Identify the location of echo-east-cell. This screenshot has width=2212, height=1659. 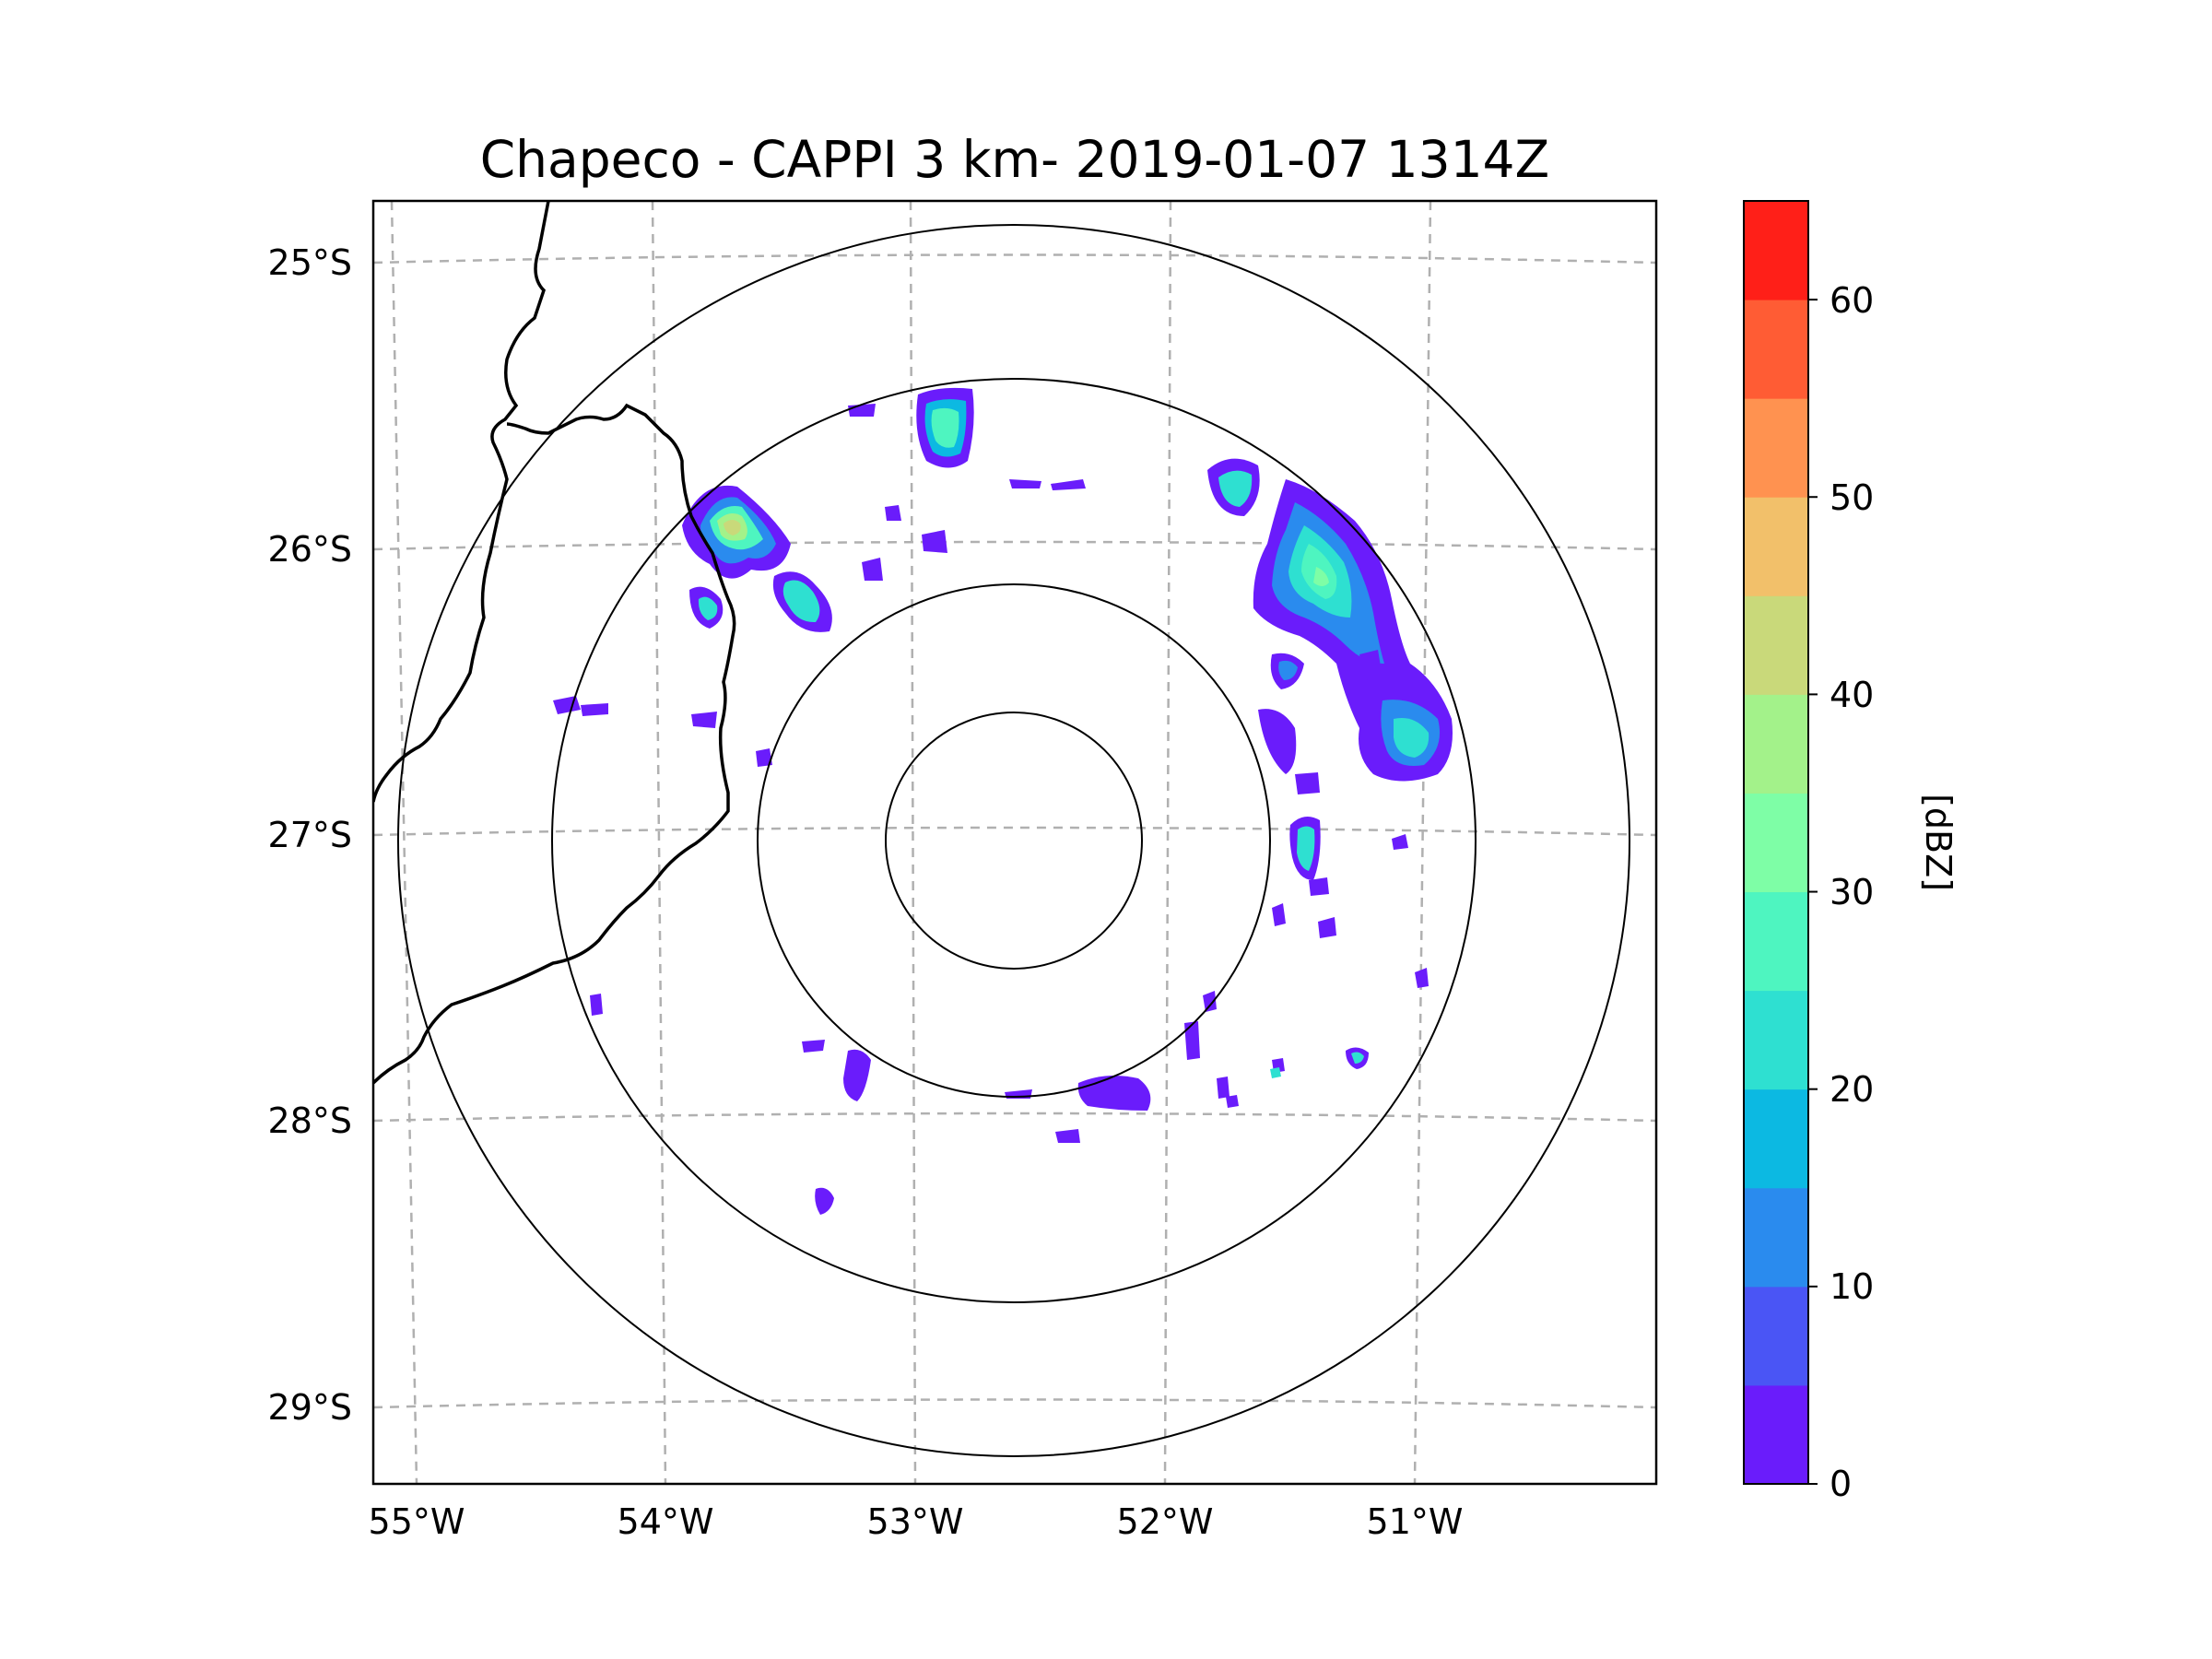
(1306, 958).